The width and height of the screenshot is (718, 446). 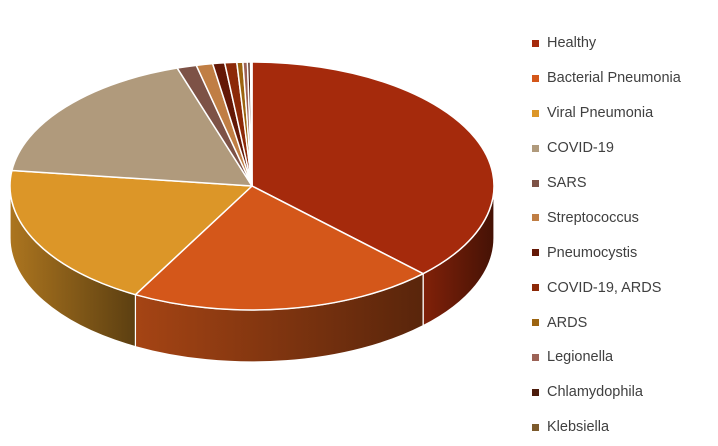 What do you see at coordinates (580, 357) in the screenshot?
I see `legend-label: Legionella` at bounding box center [580, 357].